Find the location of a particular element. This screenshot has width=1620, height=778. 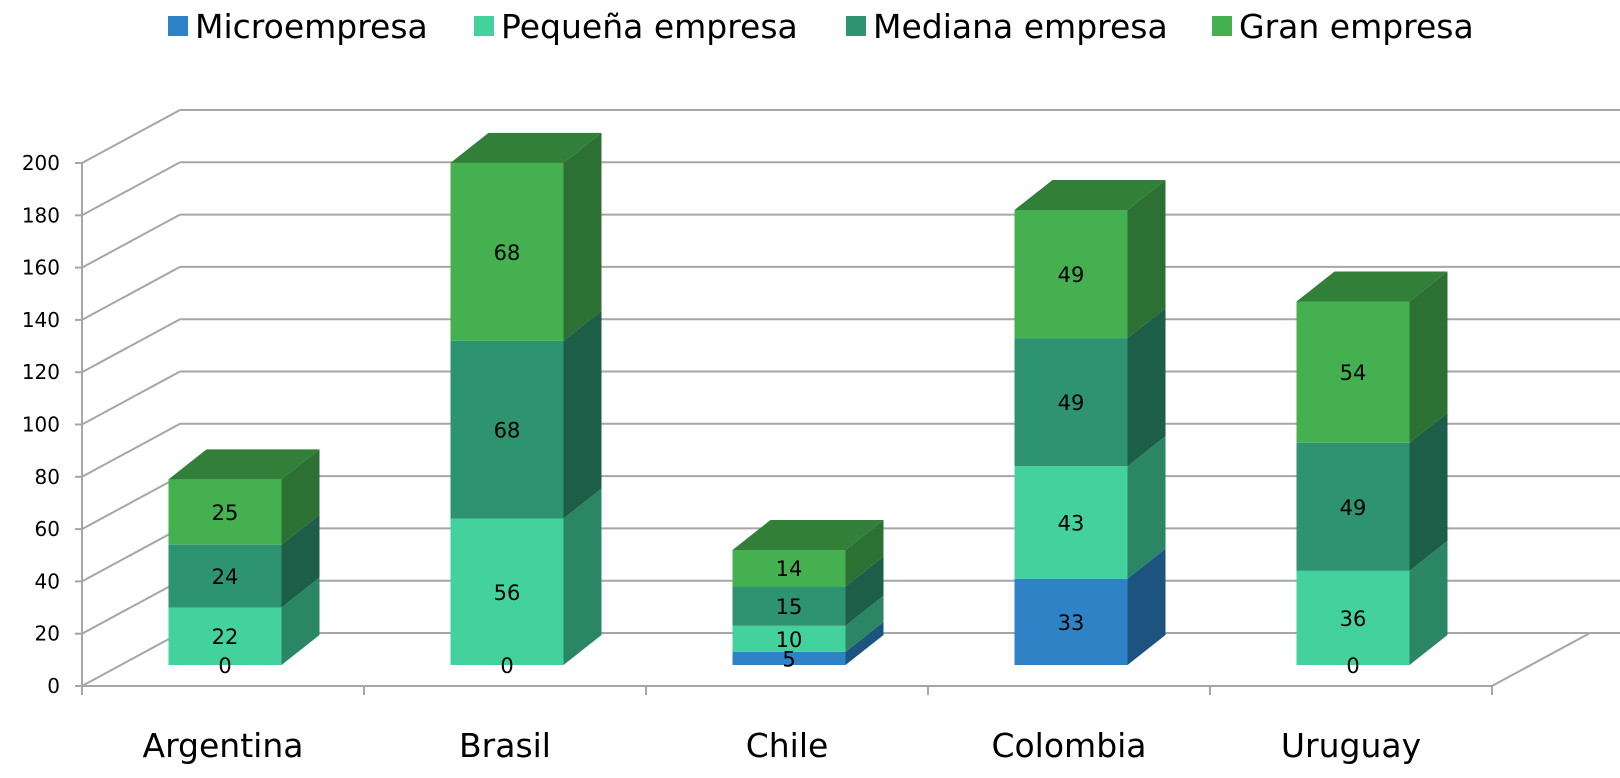

y-tick-label: 120 is located at coordinates (41, 372).